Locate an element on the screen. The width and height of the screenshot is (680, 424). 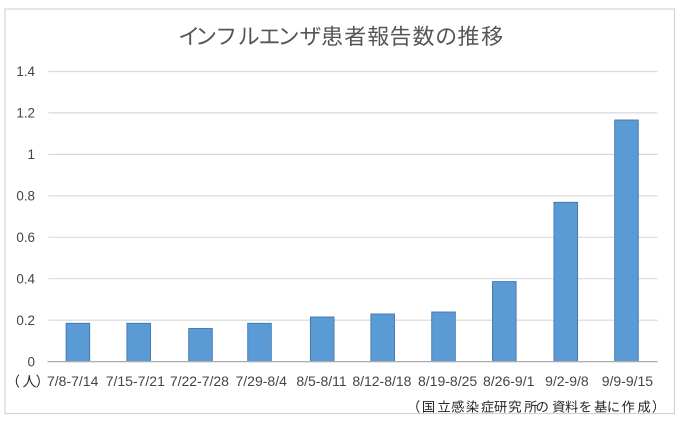
svg-text: 8/26-9/1 is located at coordinates (509, 381).